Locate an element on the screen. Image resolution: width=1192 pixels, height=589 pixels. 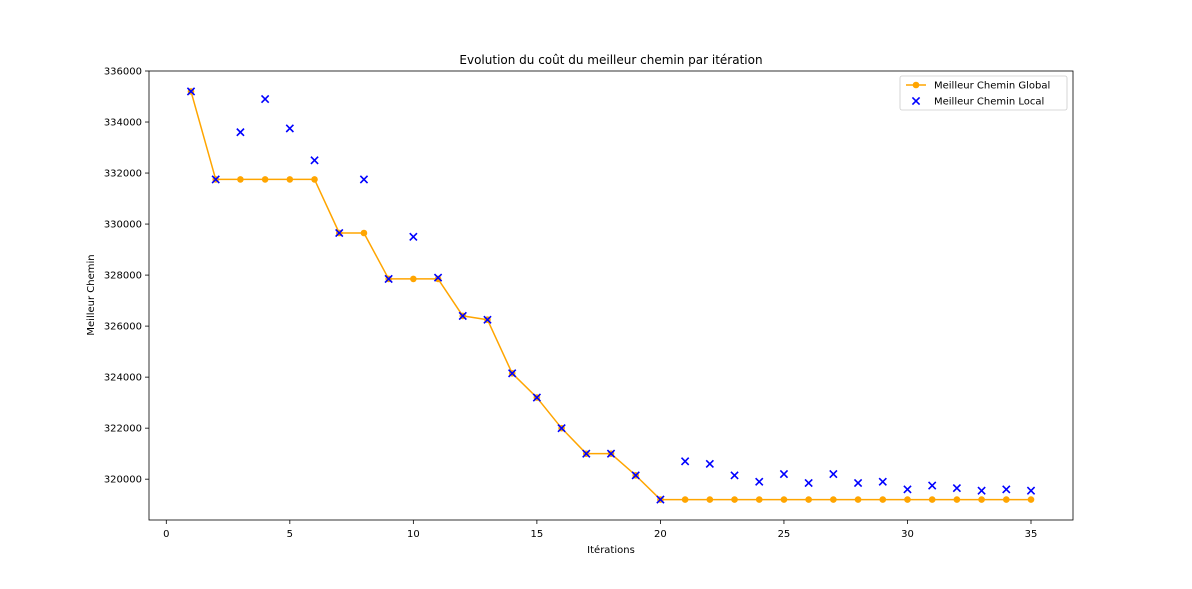
y-tick-label: 334000 is located at coordinates (123, 123).